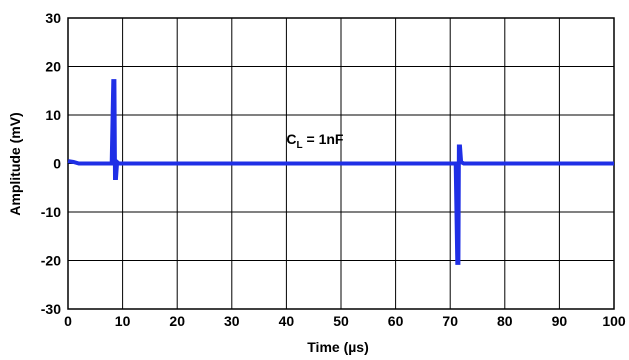 The height and width of the screenshot is (360, 629). What do you see at coordinates (68, 321) in the screenshot?
I see `x-tick-label: 0` at bounding box center [68, 321].